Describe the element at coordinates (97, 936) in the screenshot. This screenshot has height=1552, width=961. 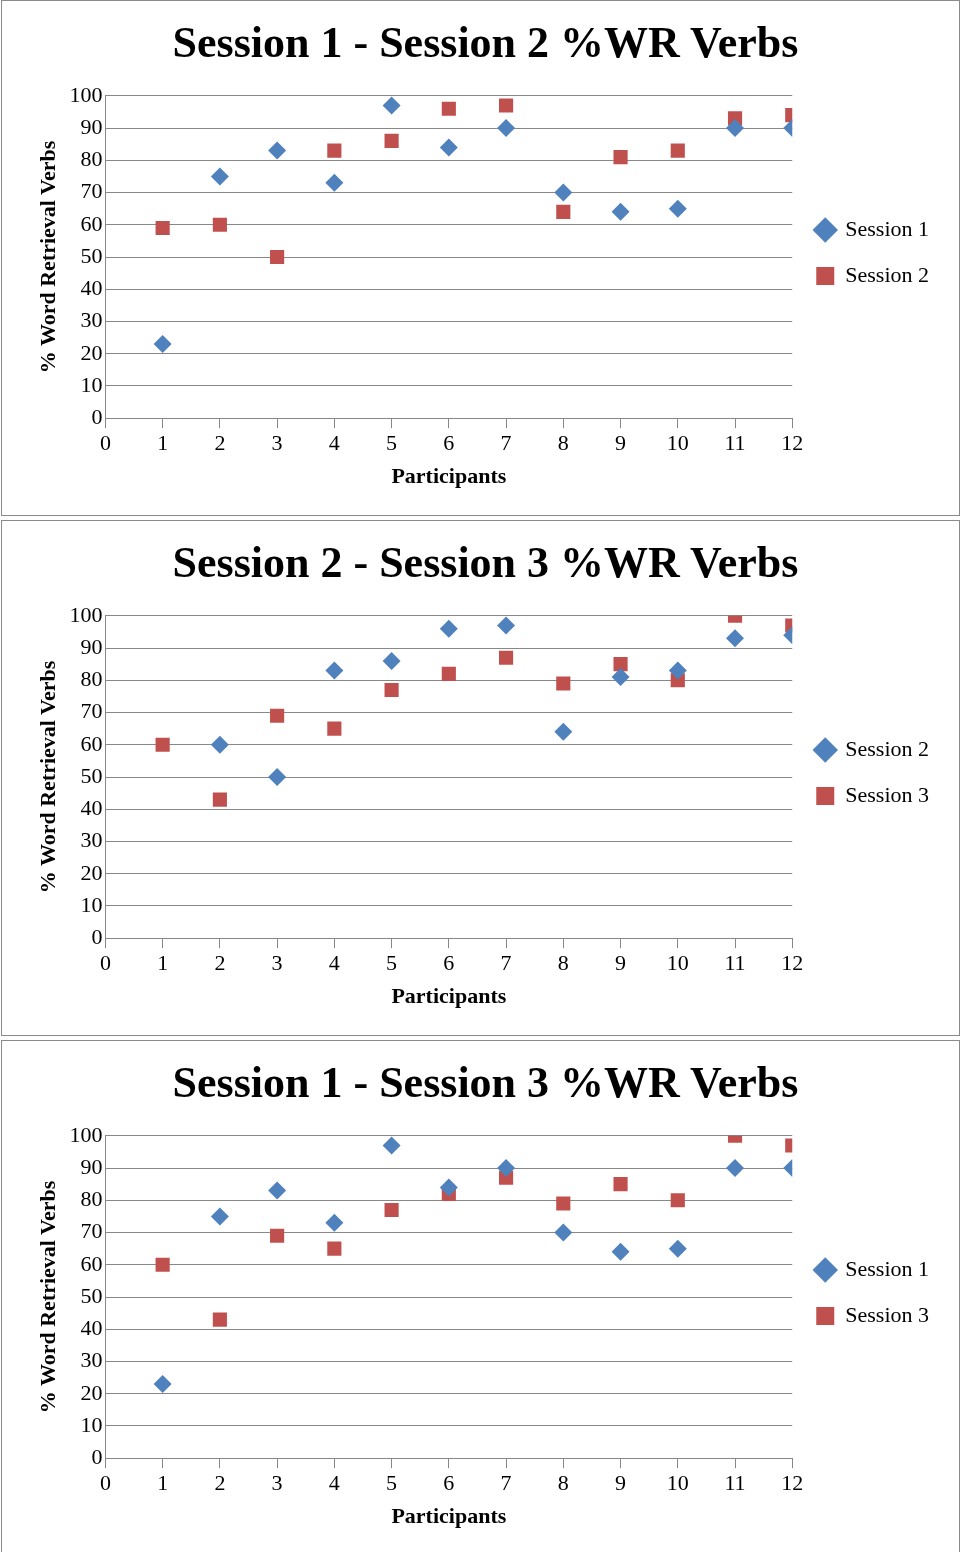
I see `y-tick-label: 0` at that location.